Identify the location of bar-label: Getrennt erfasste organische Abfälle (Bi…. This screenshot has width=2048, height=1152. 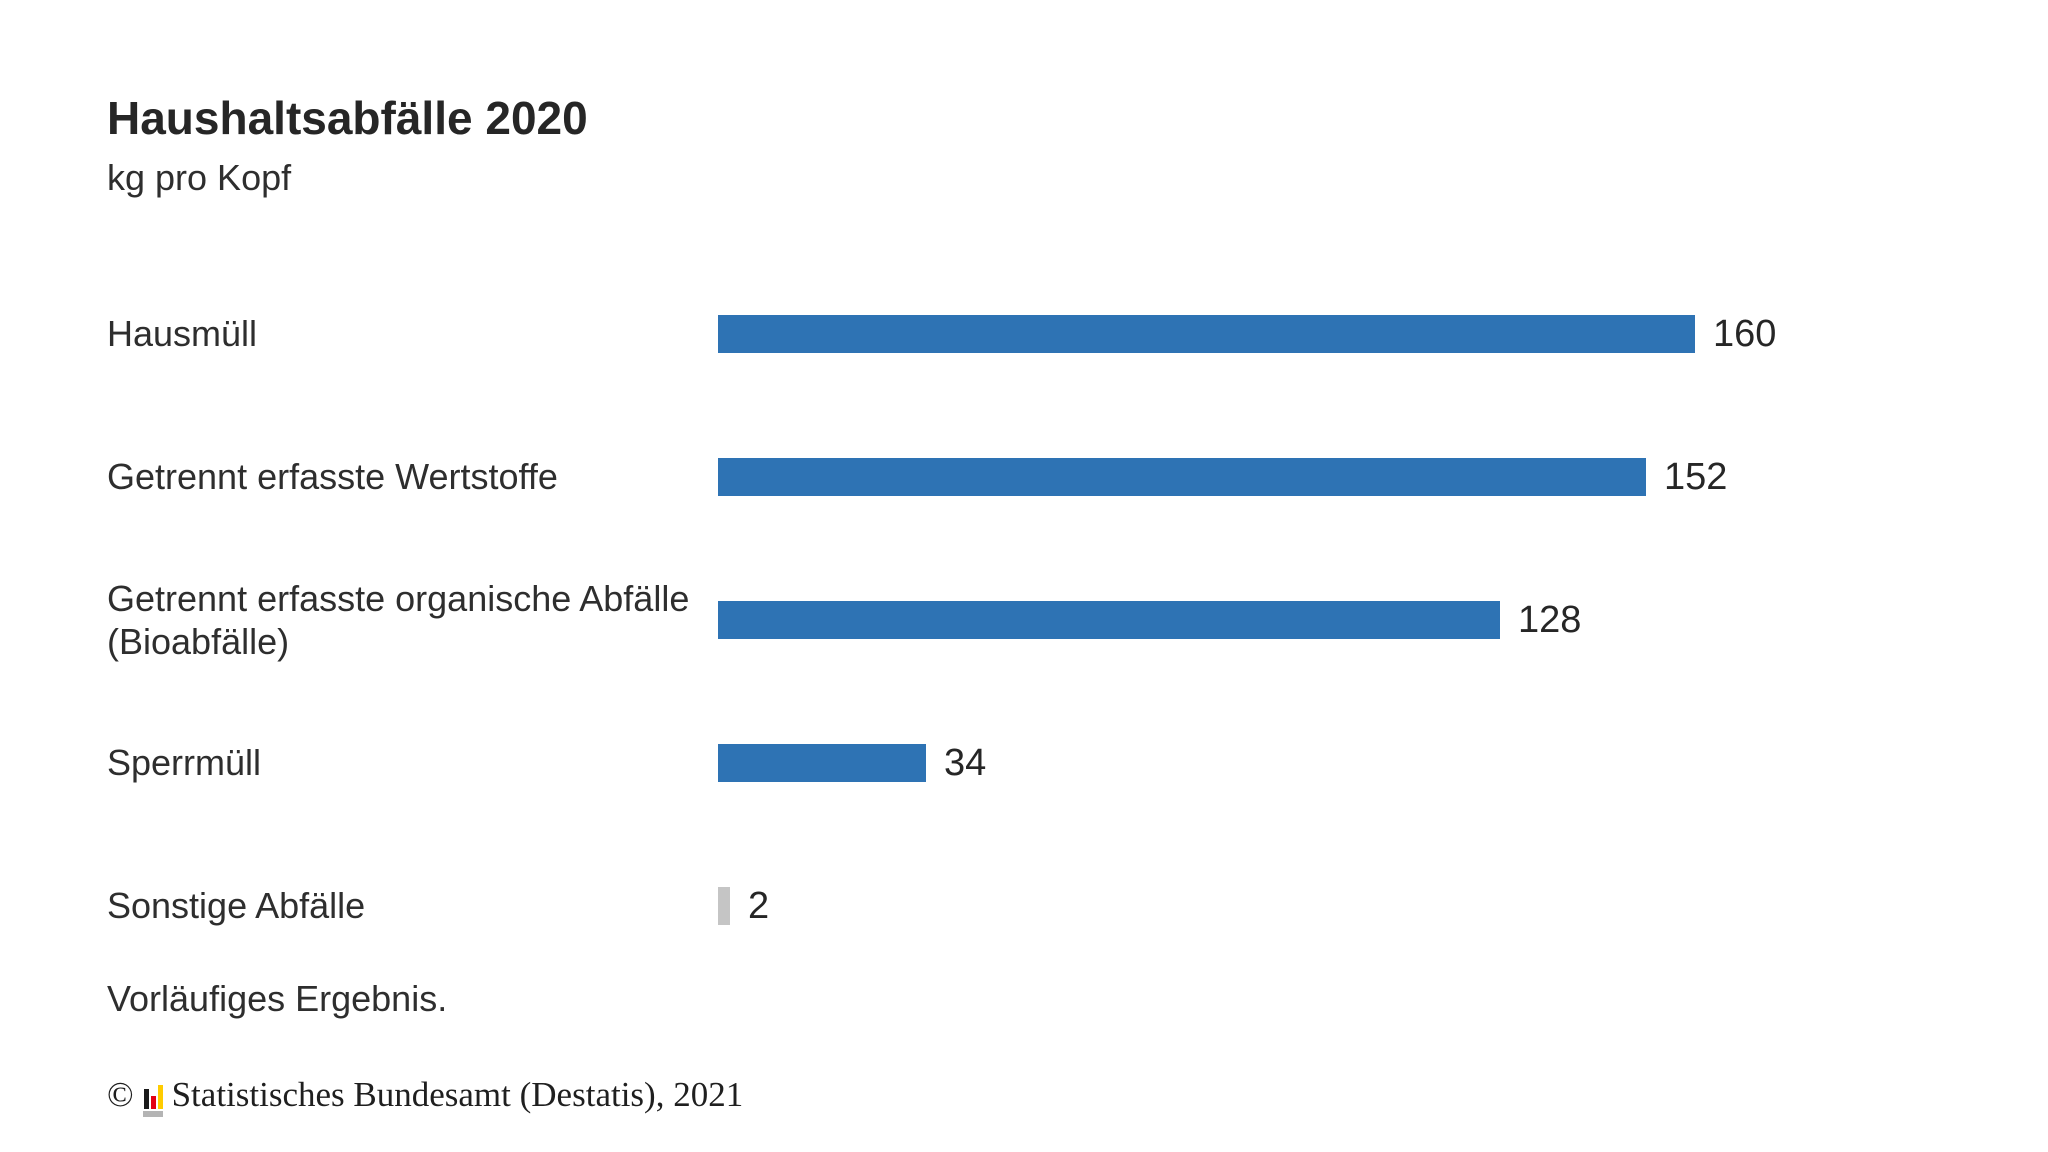
(398, 619).